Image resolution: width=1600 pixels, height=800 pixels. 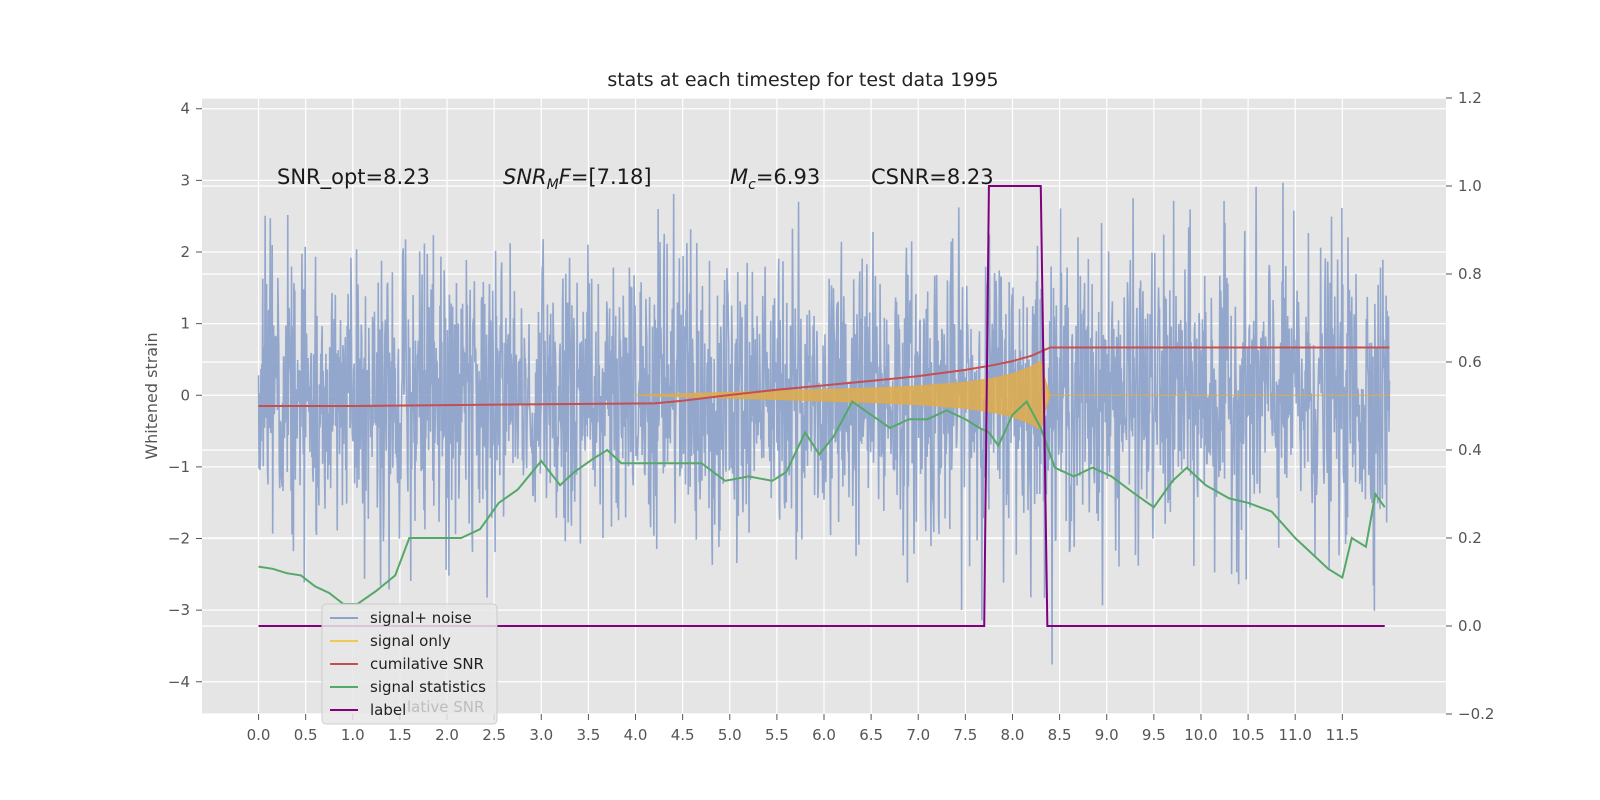 What do you see at coordinates (1470, 450) in the screenshot?
I see `y2-tick-label-4: 0.4` at bounding box center [1470, 450].